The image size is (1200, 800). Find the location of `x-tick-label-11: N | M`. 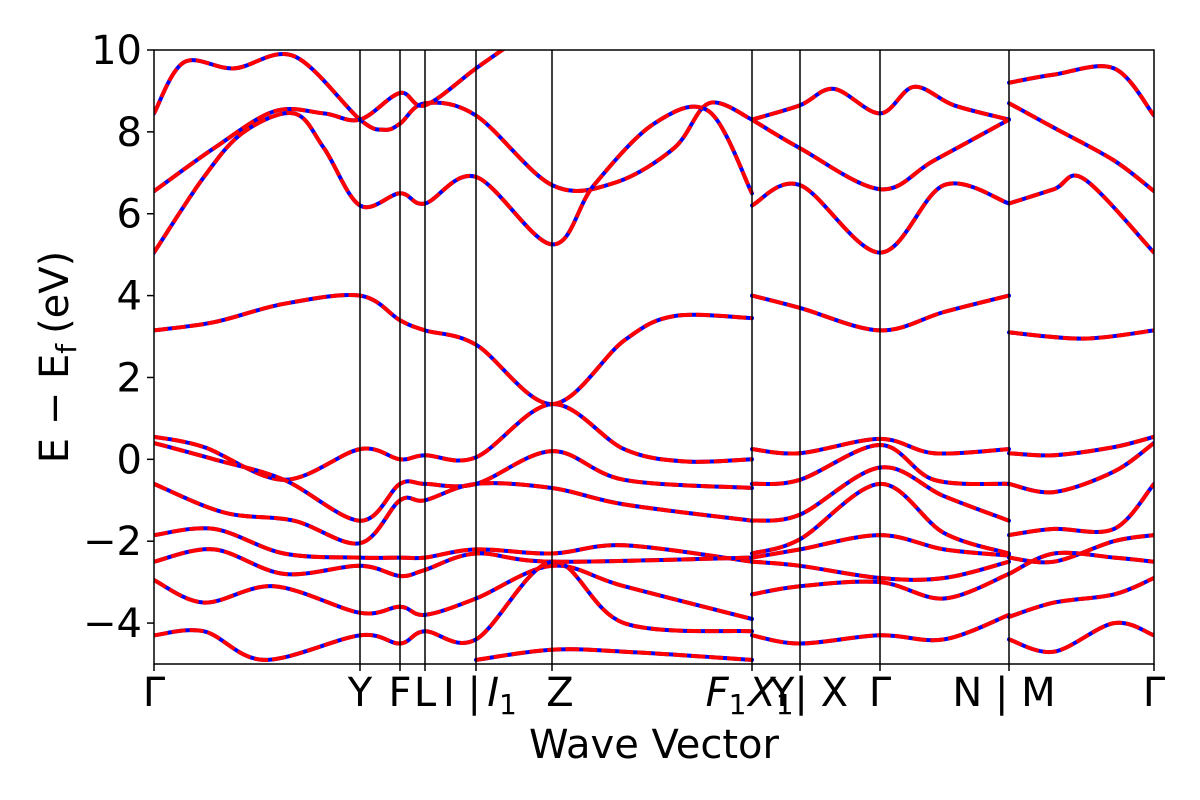

x-tick-label-11: N | M is located at coordinates (1003, 693).